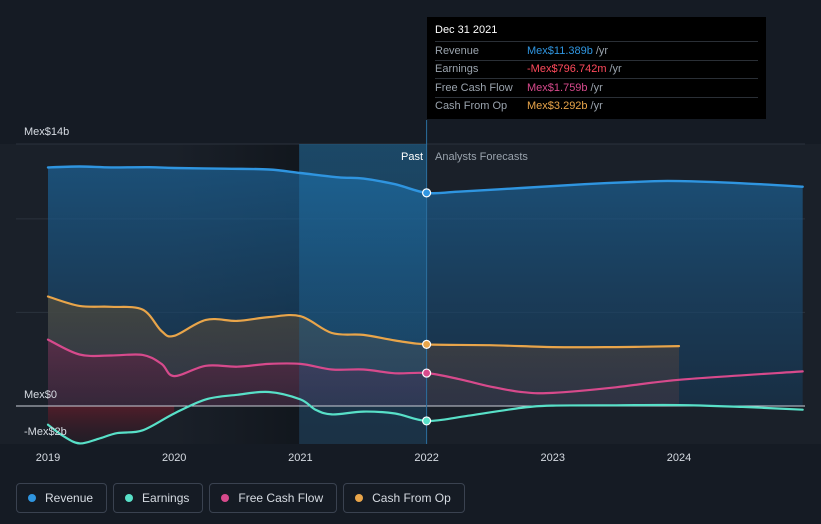 This screenshot has width=821, height=524. What do you see at coordinates (471, 106) in the screenshot?
I see `tooltip-label: Cash From Op` at bounding box center [471, 106].